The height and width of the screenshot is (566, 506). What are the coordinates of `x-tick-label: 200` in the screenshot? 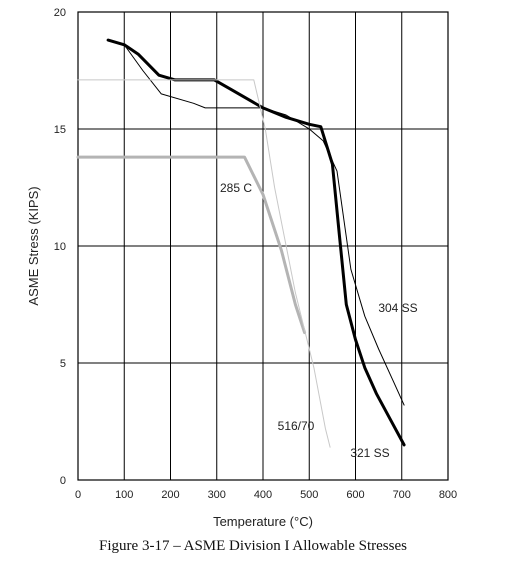 It's located at (170, 495).